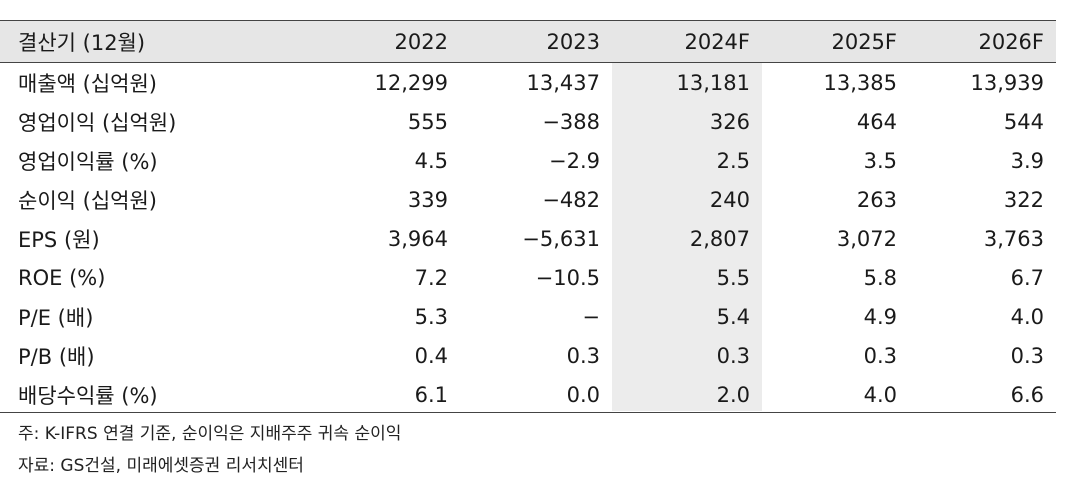 This screenshot has height=493, width=1091. What do you see at coordinates (87, 83) in the screenshot?
I see `row-label: 매출액 (십억원)` at bounding box center [87, 83].